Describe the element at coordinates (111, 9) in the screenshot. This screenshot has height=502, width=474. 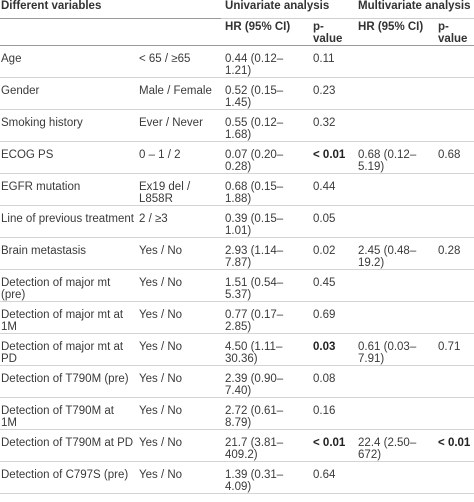
I see `header-variables: Different variables` at that location.